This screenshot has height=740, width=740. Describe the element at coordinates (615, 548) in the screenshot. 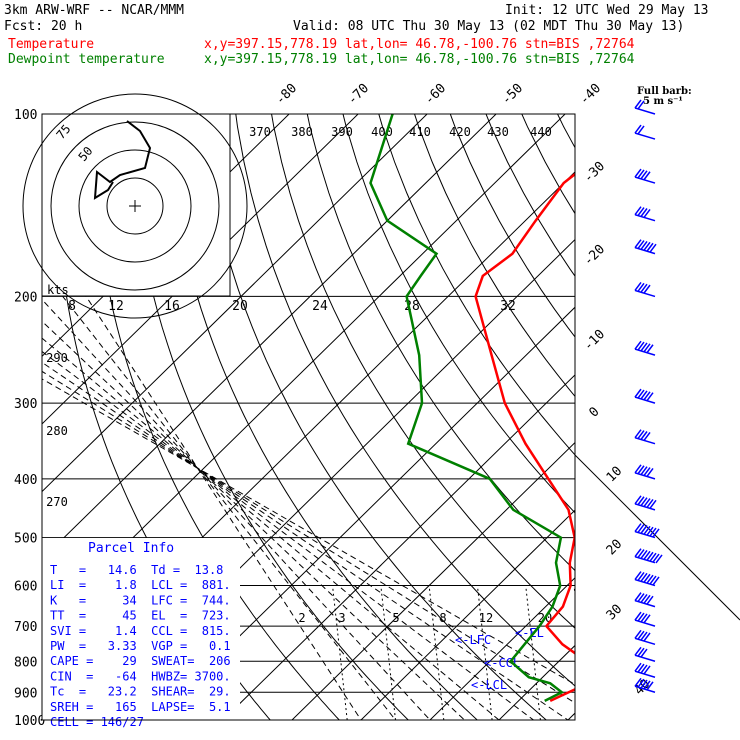

I see `temperature-tick-label: 20` at that location.